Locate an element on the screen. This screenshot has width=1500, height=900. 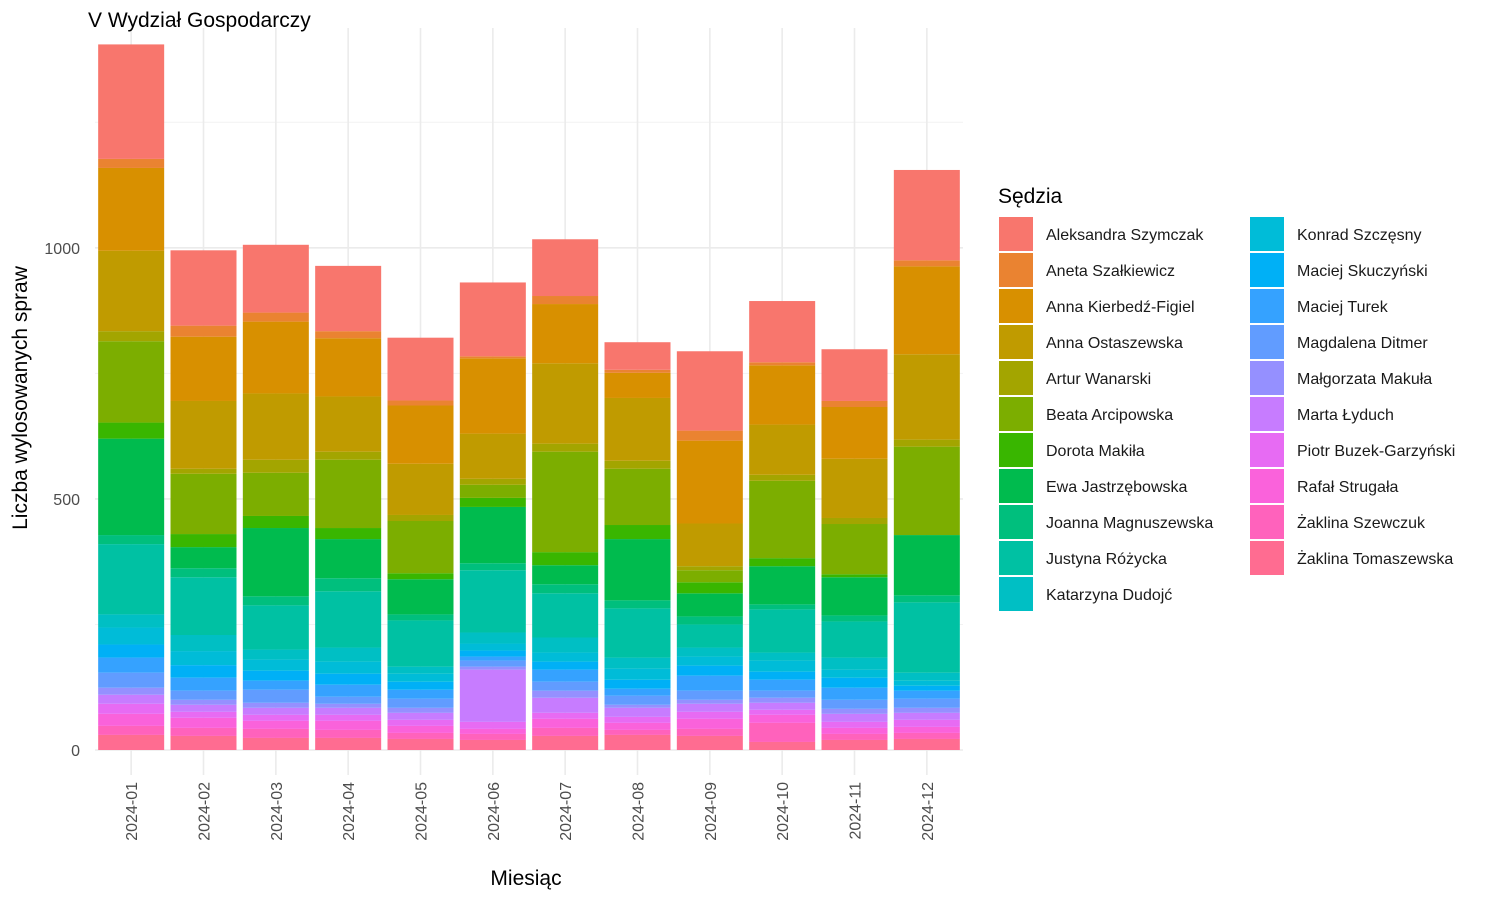
legend-item: Żaklina Tomaszewska is located at coordinates (1351, 558).